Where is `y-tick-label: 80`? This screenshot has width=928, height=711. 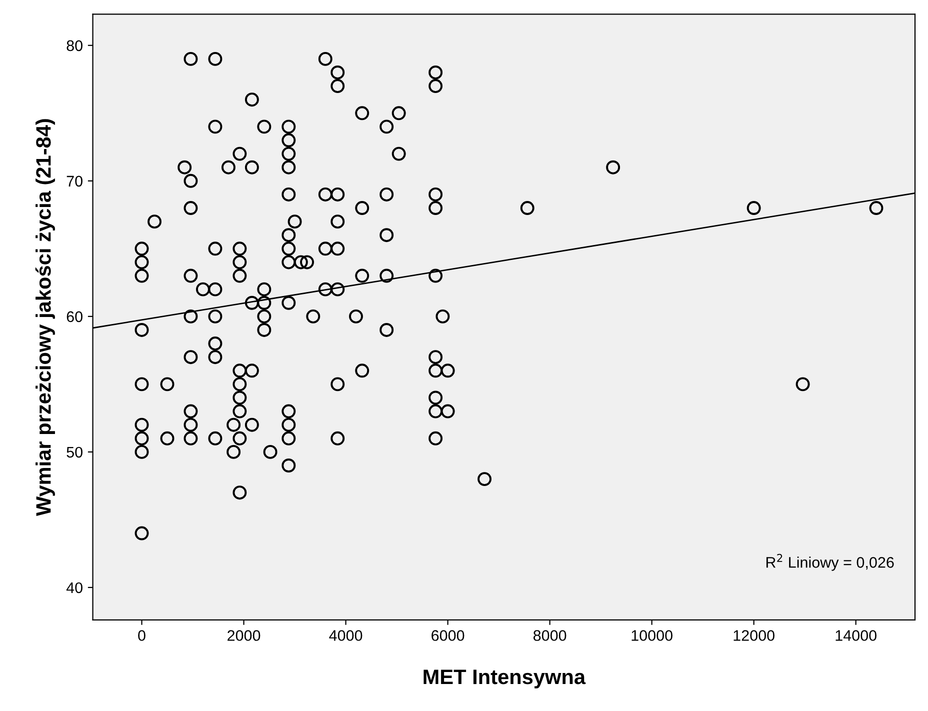 y-tick-label: 80 is located at coordinates (74, 46).